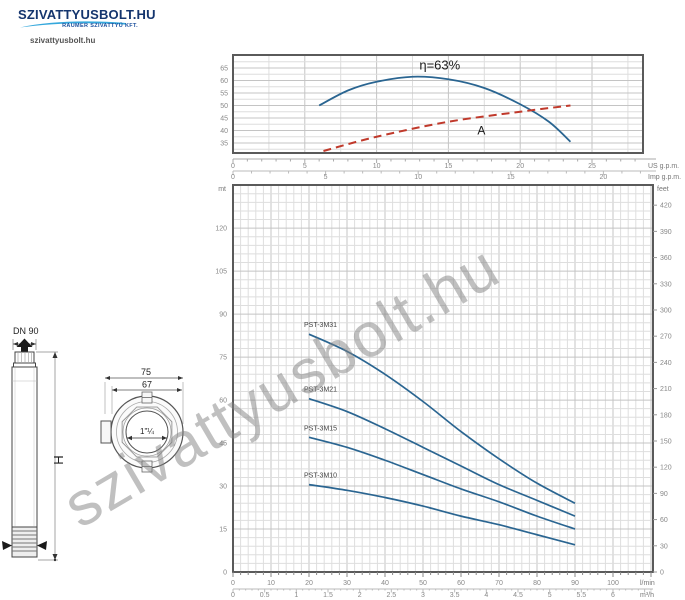  Describe the element at coordinates (328, 595) in the screenshot. I see `svg-text: 1.5` at that location.